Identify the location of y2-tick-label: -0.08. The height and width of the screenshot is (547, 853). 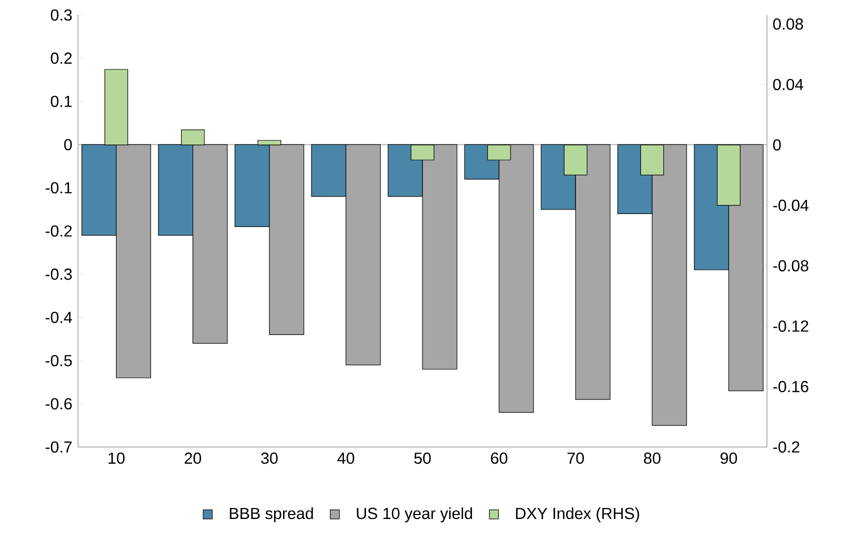
(790, 266).